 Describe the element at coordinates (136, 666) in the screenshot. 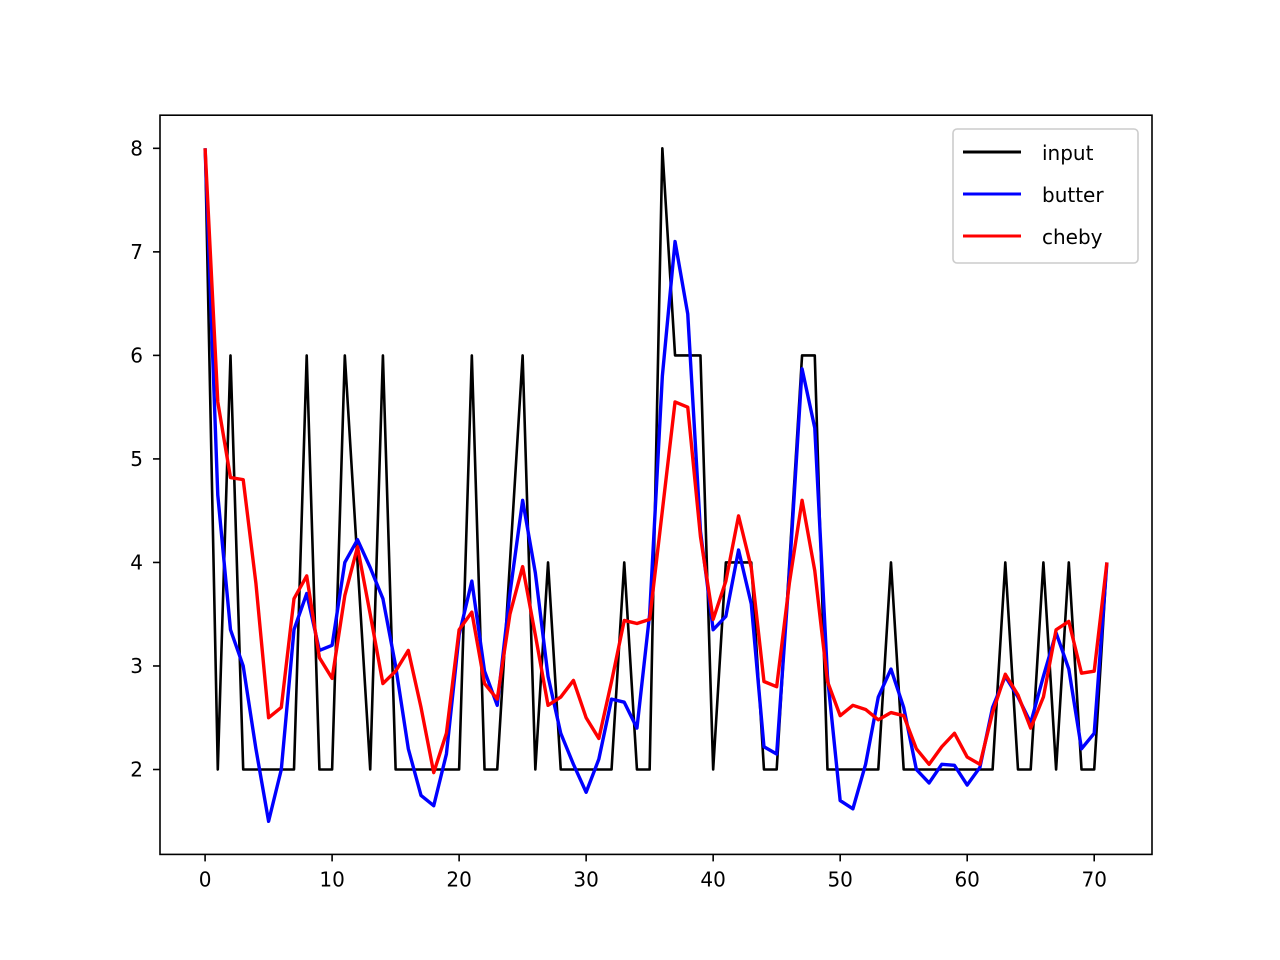

I see `y-tick-label: 3` at that location.